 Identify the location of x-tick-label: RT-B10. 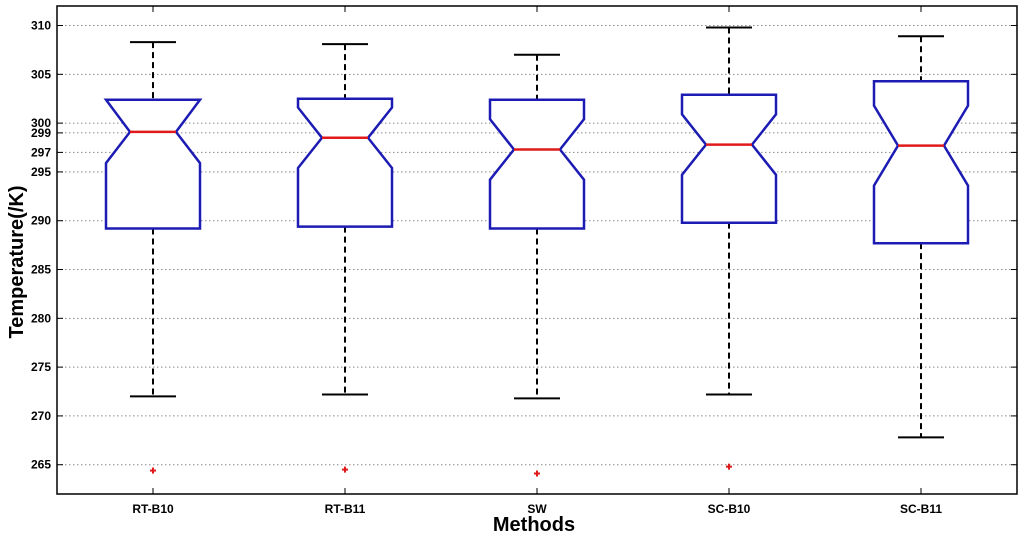
(153, 509).